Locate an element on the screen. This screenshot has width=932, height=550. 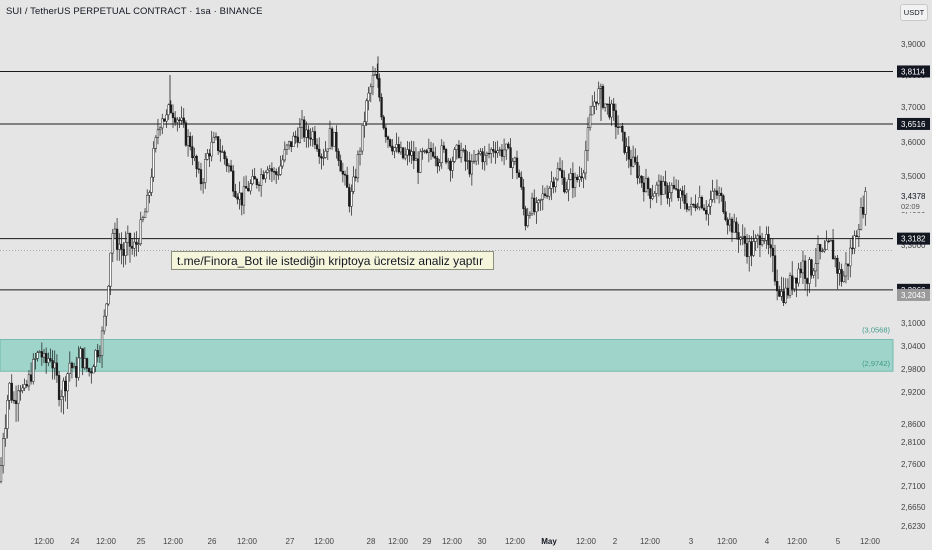
currency-button: USDT is located at coordinates (914, 12).